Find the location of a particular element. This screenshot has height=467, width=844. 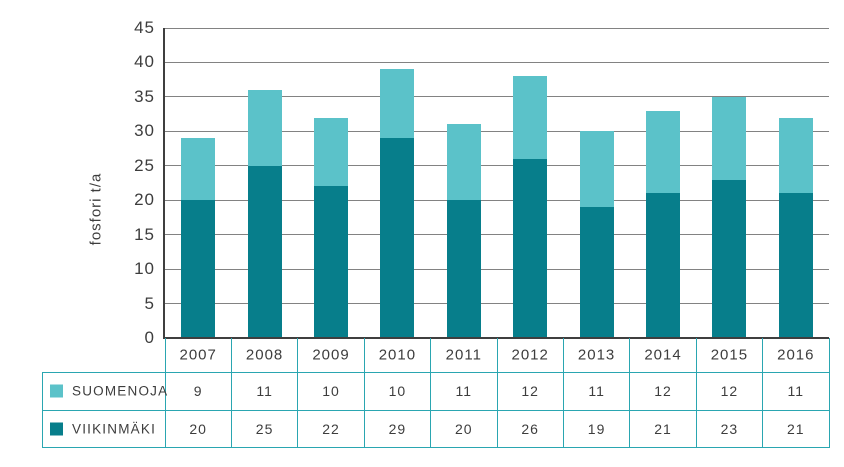

bar-2015-suomenoja is located at coordinates (729, 138).